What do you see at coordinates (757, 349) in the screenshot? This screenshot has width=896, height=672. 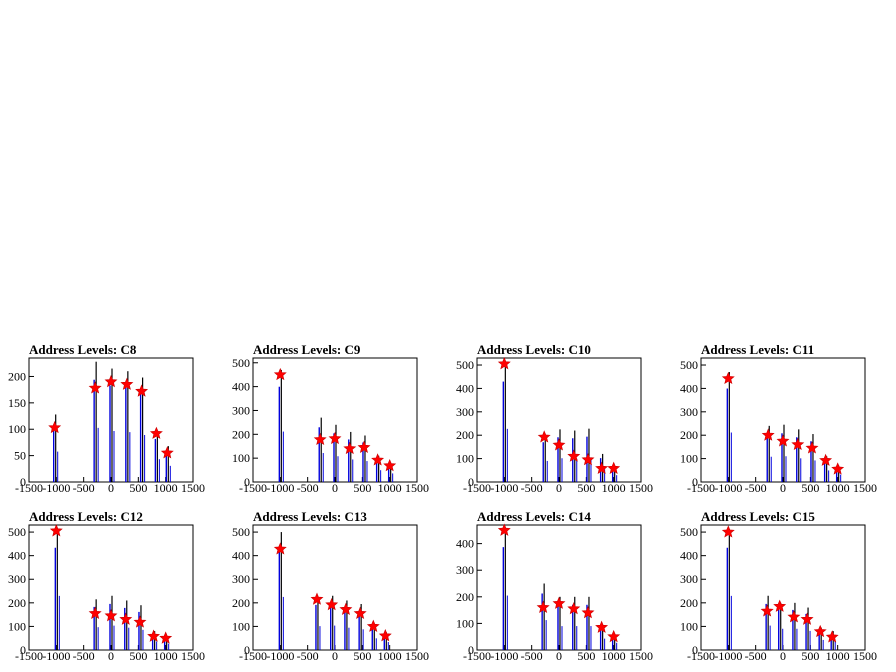 I see `chart-title: Address Levels: C11` at bounding box center [757, 349].